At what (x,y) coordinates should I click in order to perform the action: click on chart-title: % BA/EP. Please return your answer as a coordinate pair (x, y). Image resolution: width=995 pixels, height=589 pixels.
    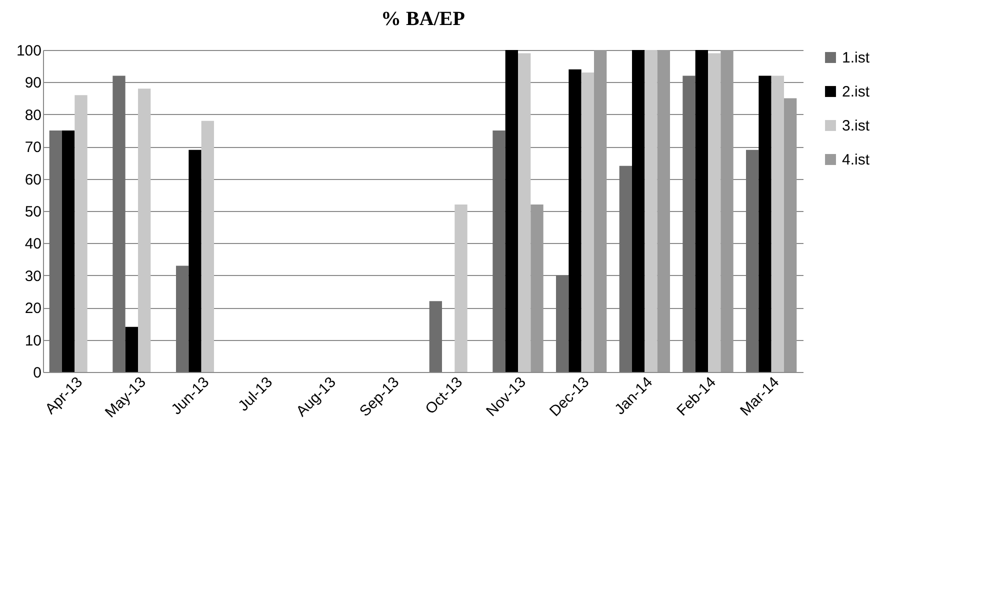
    Looking at the image, I should click on (423, 19).